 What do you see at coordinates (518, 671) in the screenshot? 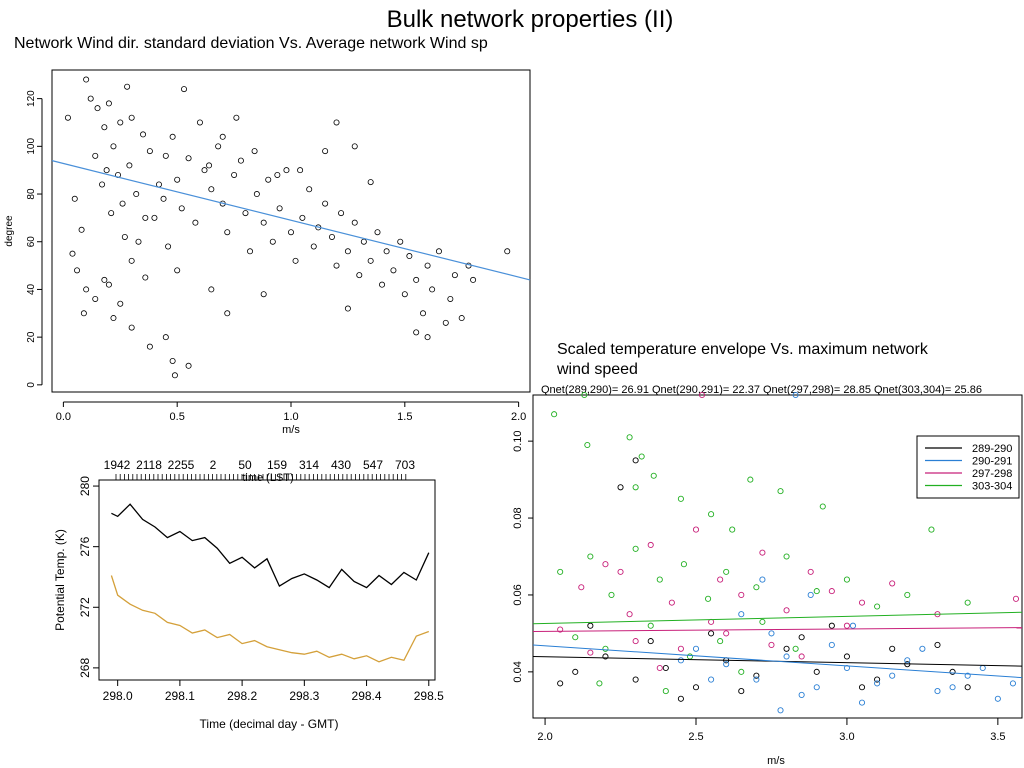
I see `envelope-y-tick-label: 0.04` at bounding box center [518, 671].